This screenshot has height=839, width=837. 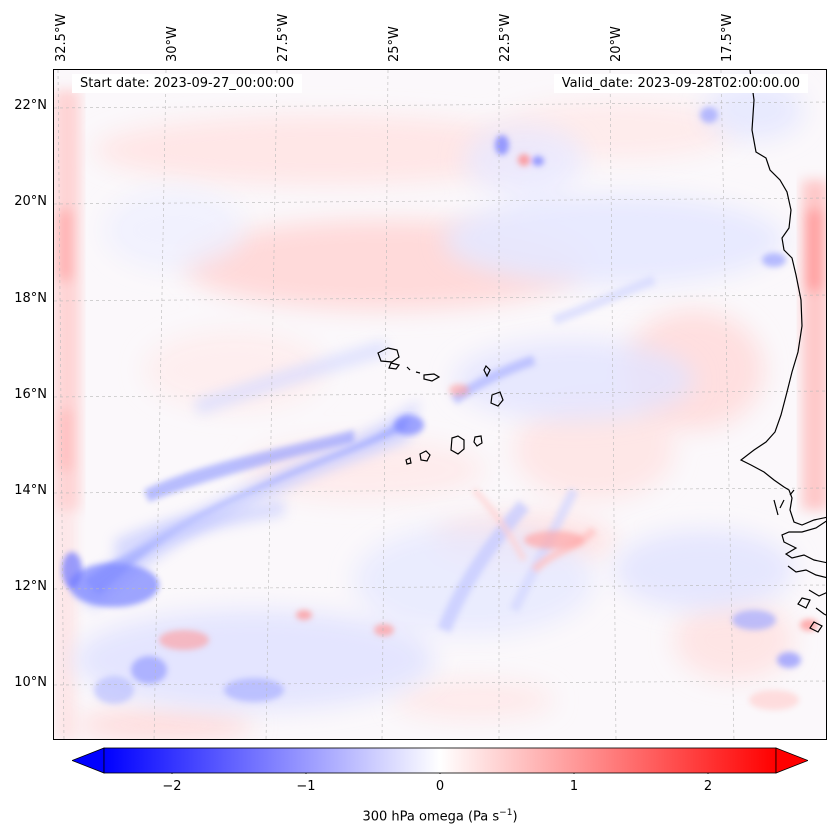 I want to click on colorbar-tick-minus-1: −1, so click(x=306, y=786).